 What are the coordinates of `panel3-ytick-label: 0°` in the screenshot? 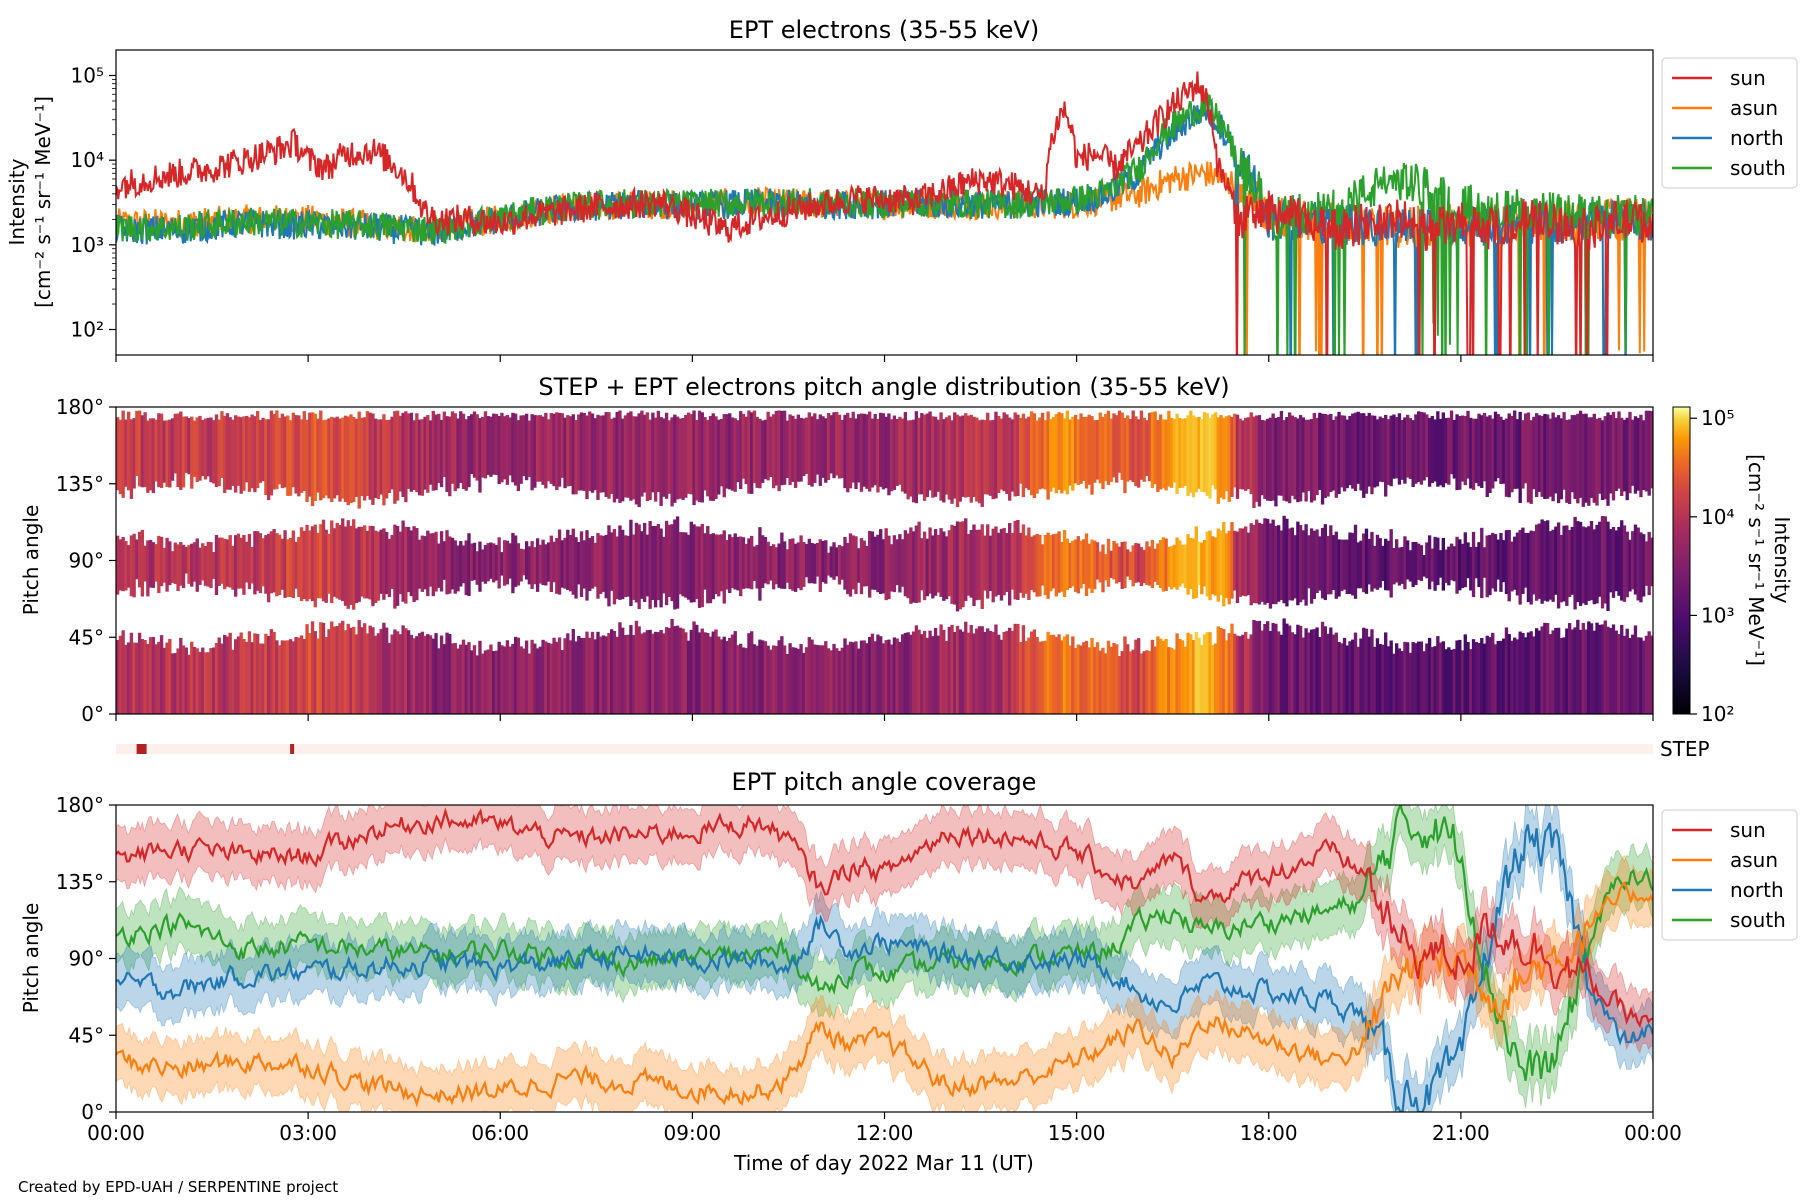 It's located at (92, 1112).